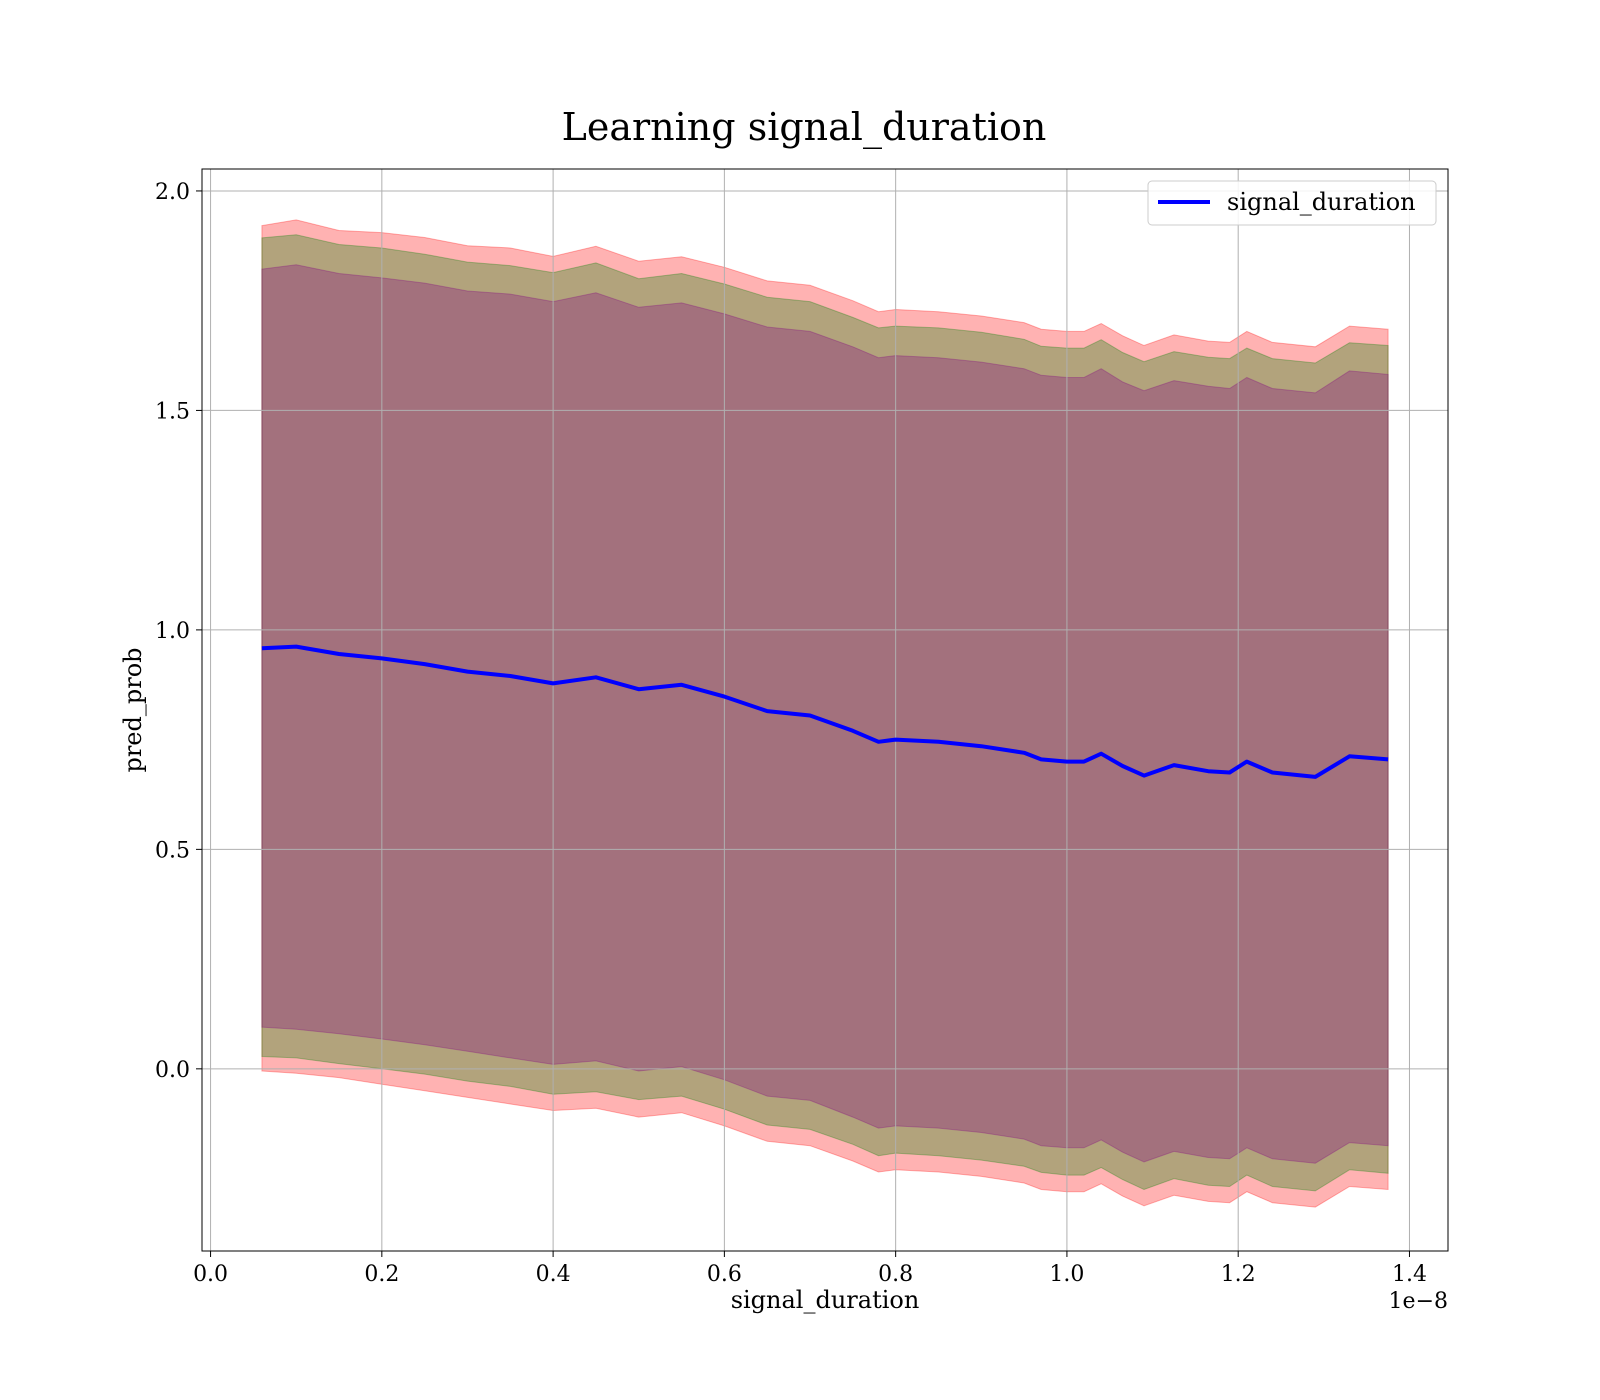 The image size is (1600, 1400). What do you see at coordinates (1066, 1274) in the screenshot?
I see `x-tick-label: 1.0` at bounding box center [1066, 1274].